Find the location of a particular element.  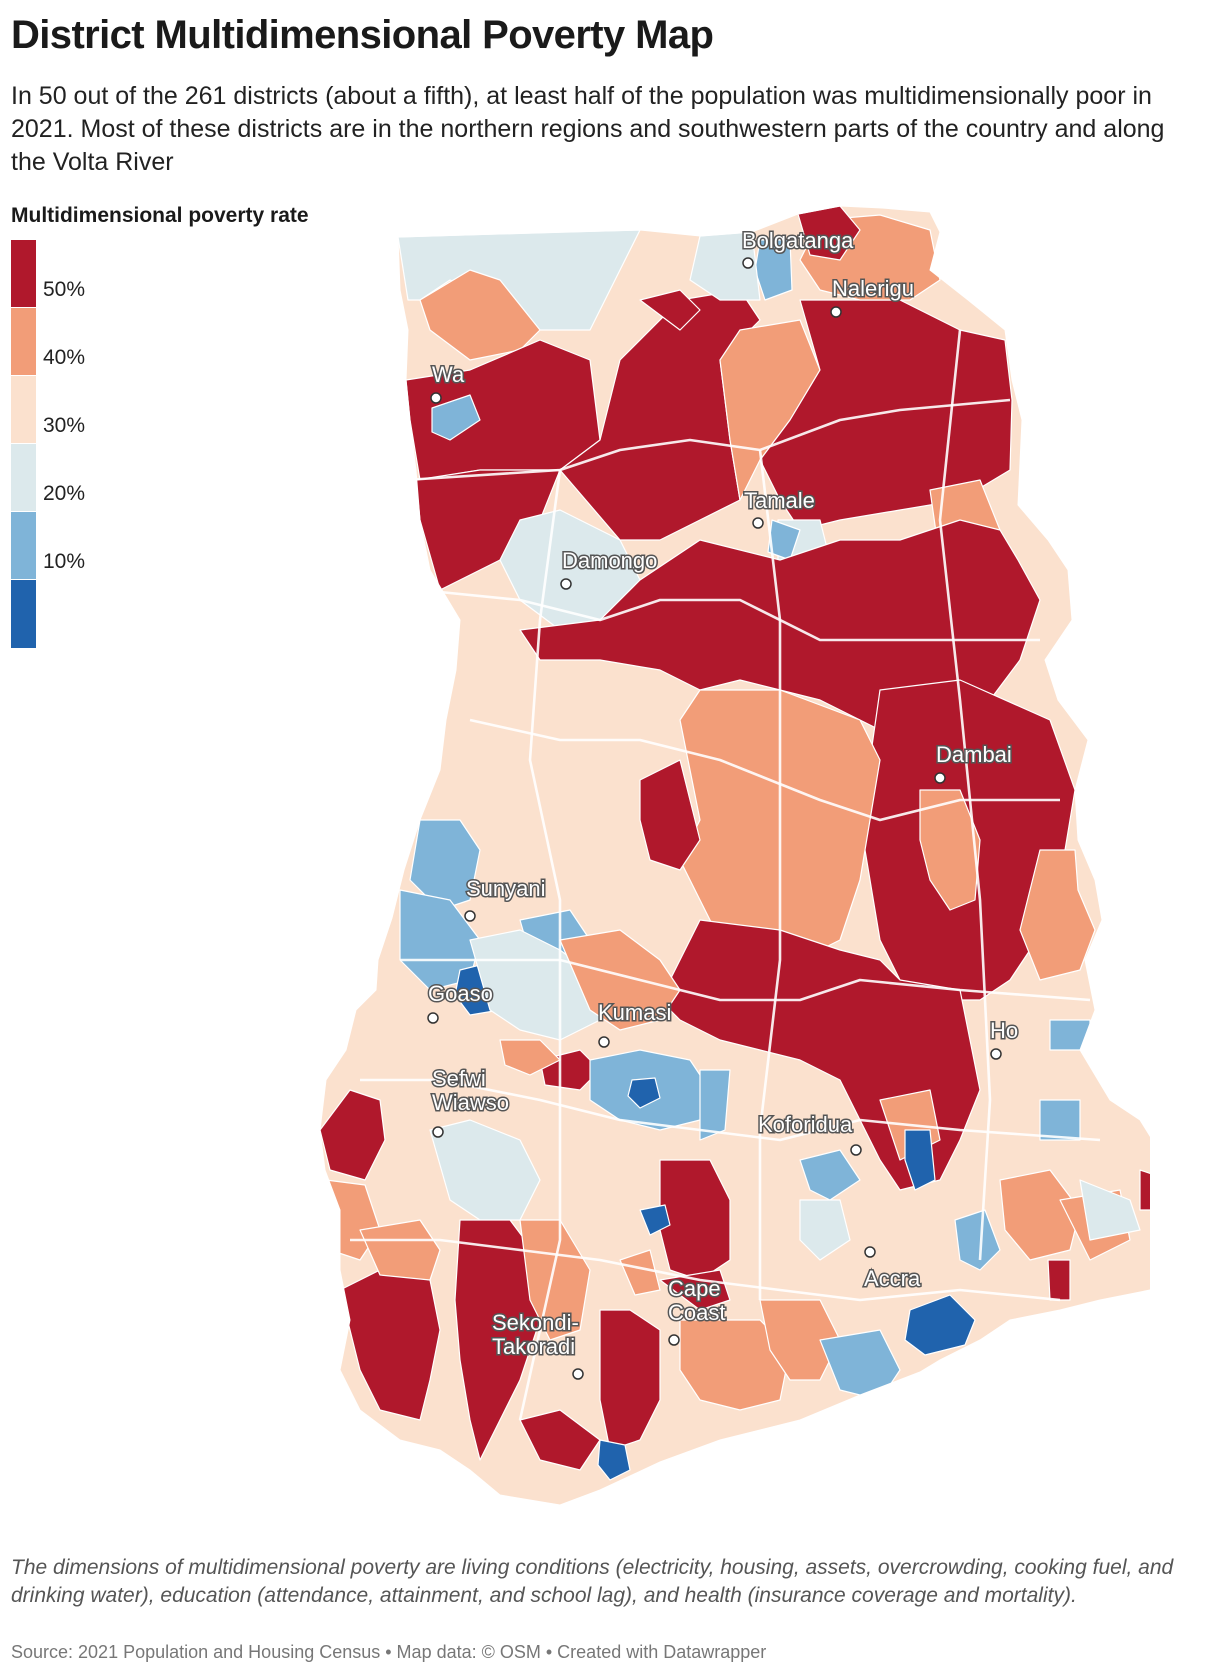

city-label: Takoradi is located at coordinates (533, 1346).